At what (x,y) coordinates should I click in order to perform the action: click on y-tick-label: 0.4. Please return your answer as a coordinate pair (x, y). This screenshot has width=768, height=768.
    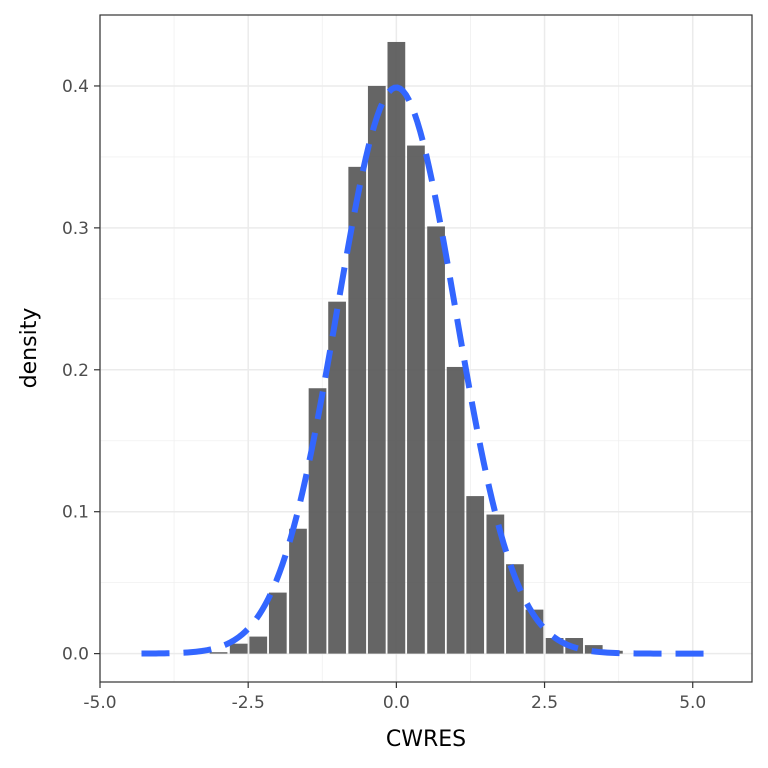
    Looking at the image, I should click on (75, 87).